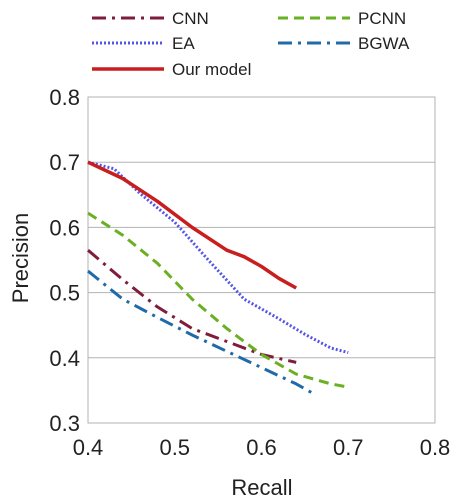 This screenshot has height=498, width=456. I want to click on x-tick-label: 0.5, so click(174, 447).